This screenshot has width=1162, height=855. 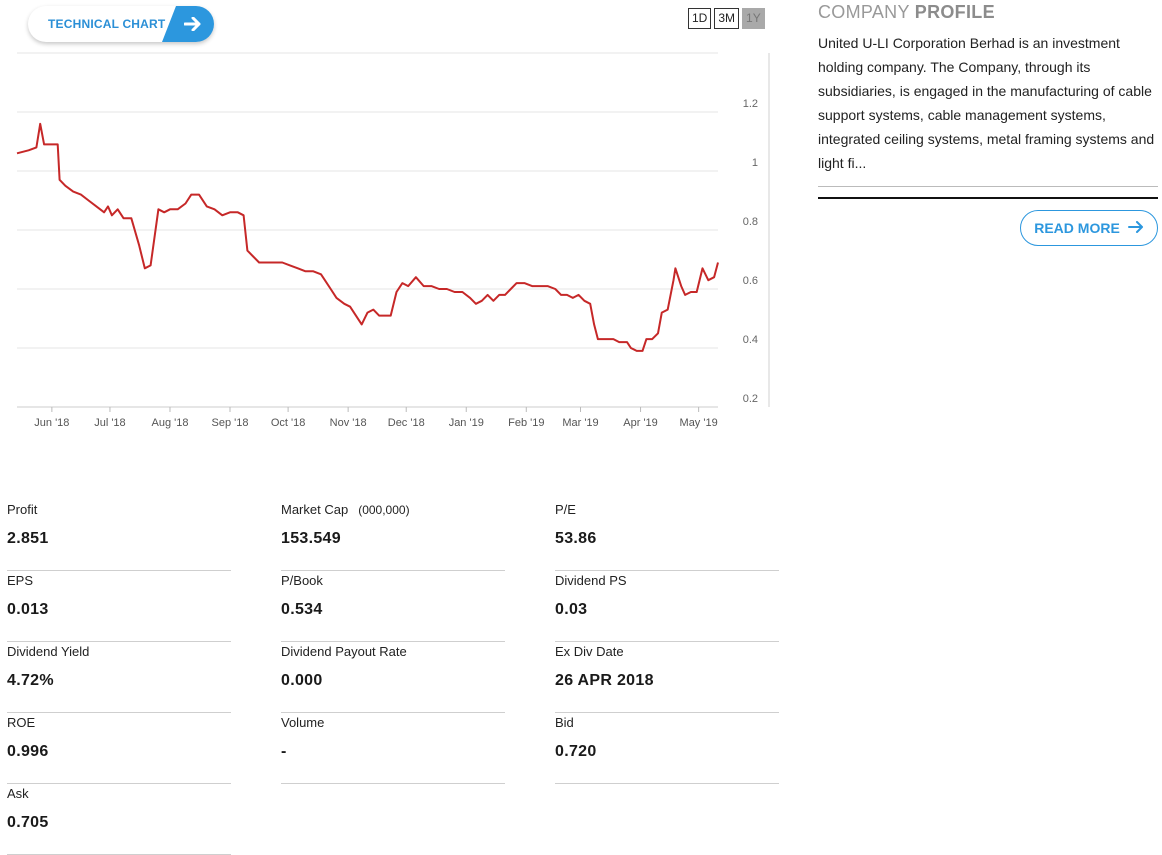 I want to click on stat-value: 0.534, so click(x=302, y=609).